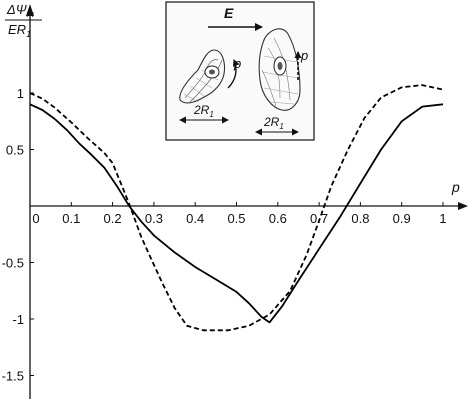  I want to click on x-tick-label: 1, so click(442, 218).